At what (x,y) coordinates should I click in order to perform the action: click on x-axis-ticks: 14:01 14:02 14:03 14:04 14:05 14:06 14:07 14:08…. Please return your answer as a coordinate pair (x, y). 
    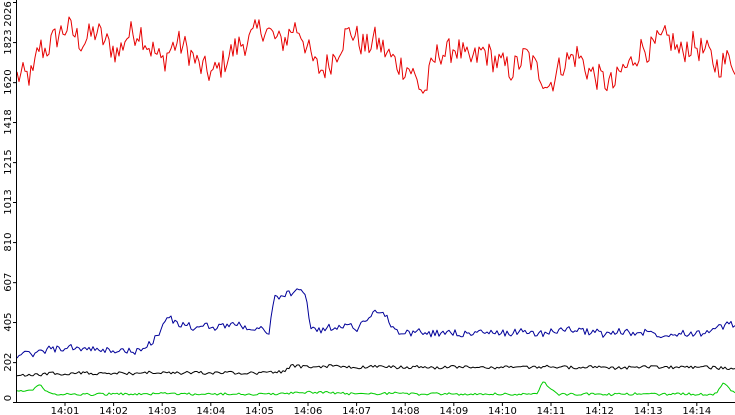
    Looking at the image, I should click on (381, 408).